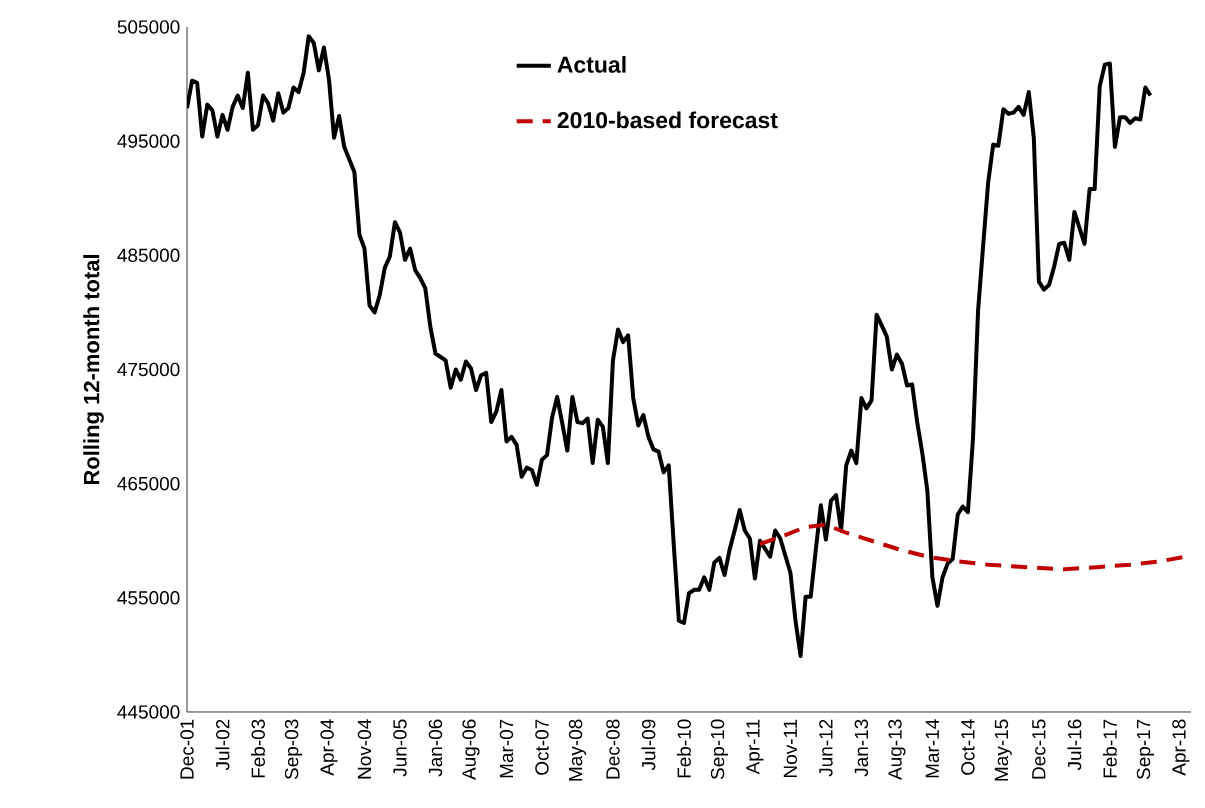  Describe the element at coordinates (148, 255) in the screenshot. I see `y-tick-label: 485000` at that location.